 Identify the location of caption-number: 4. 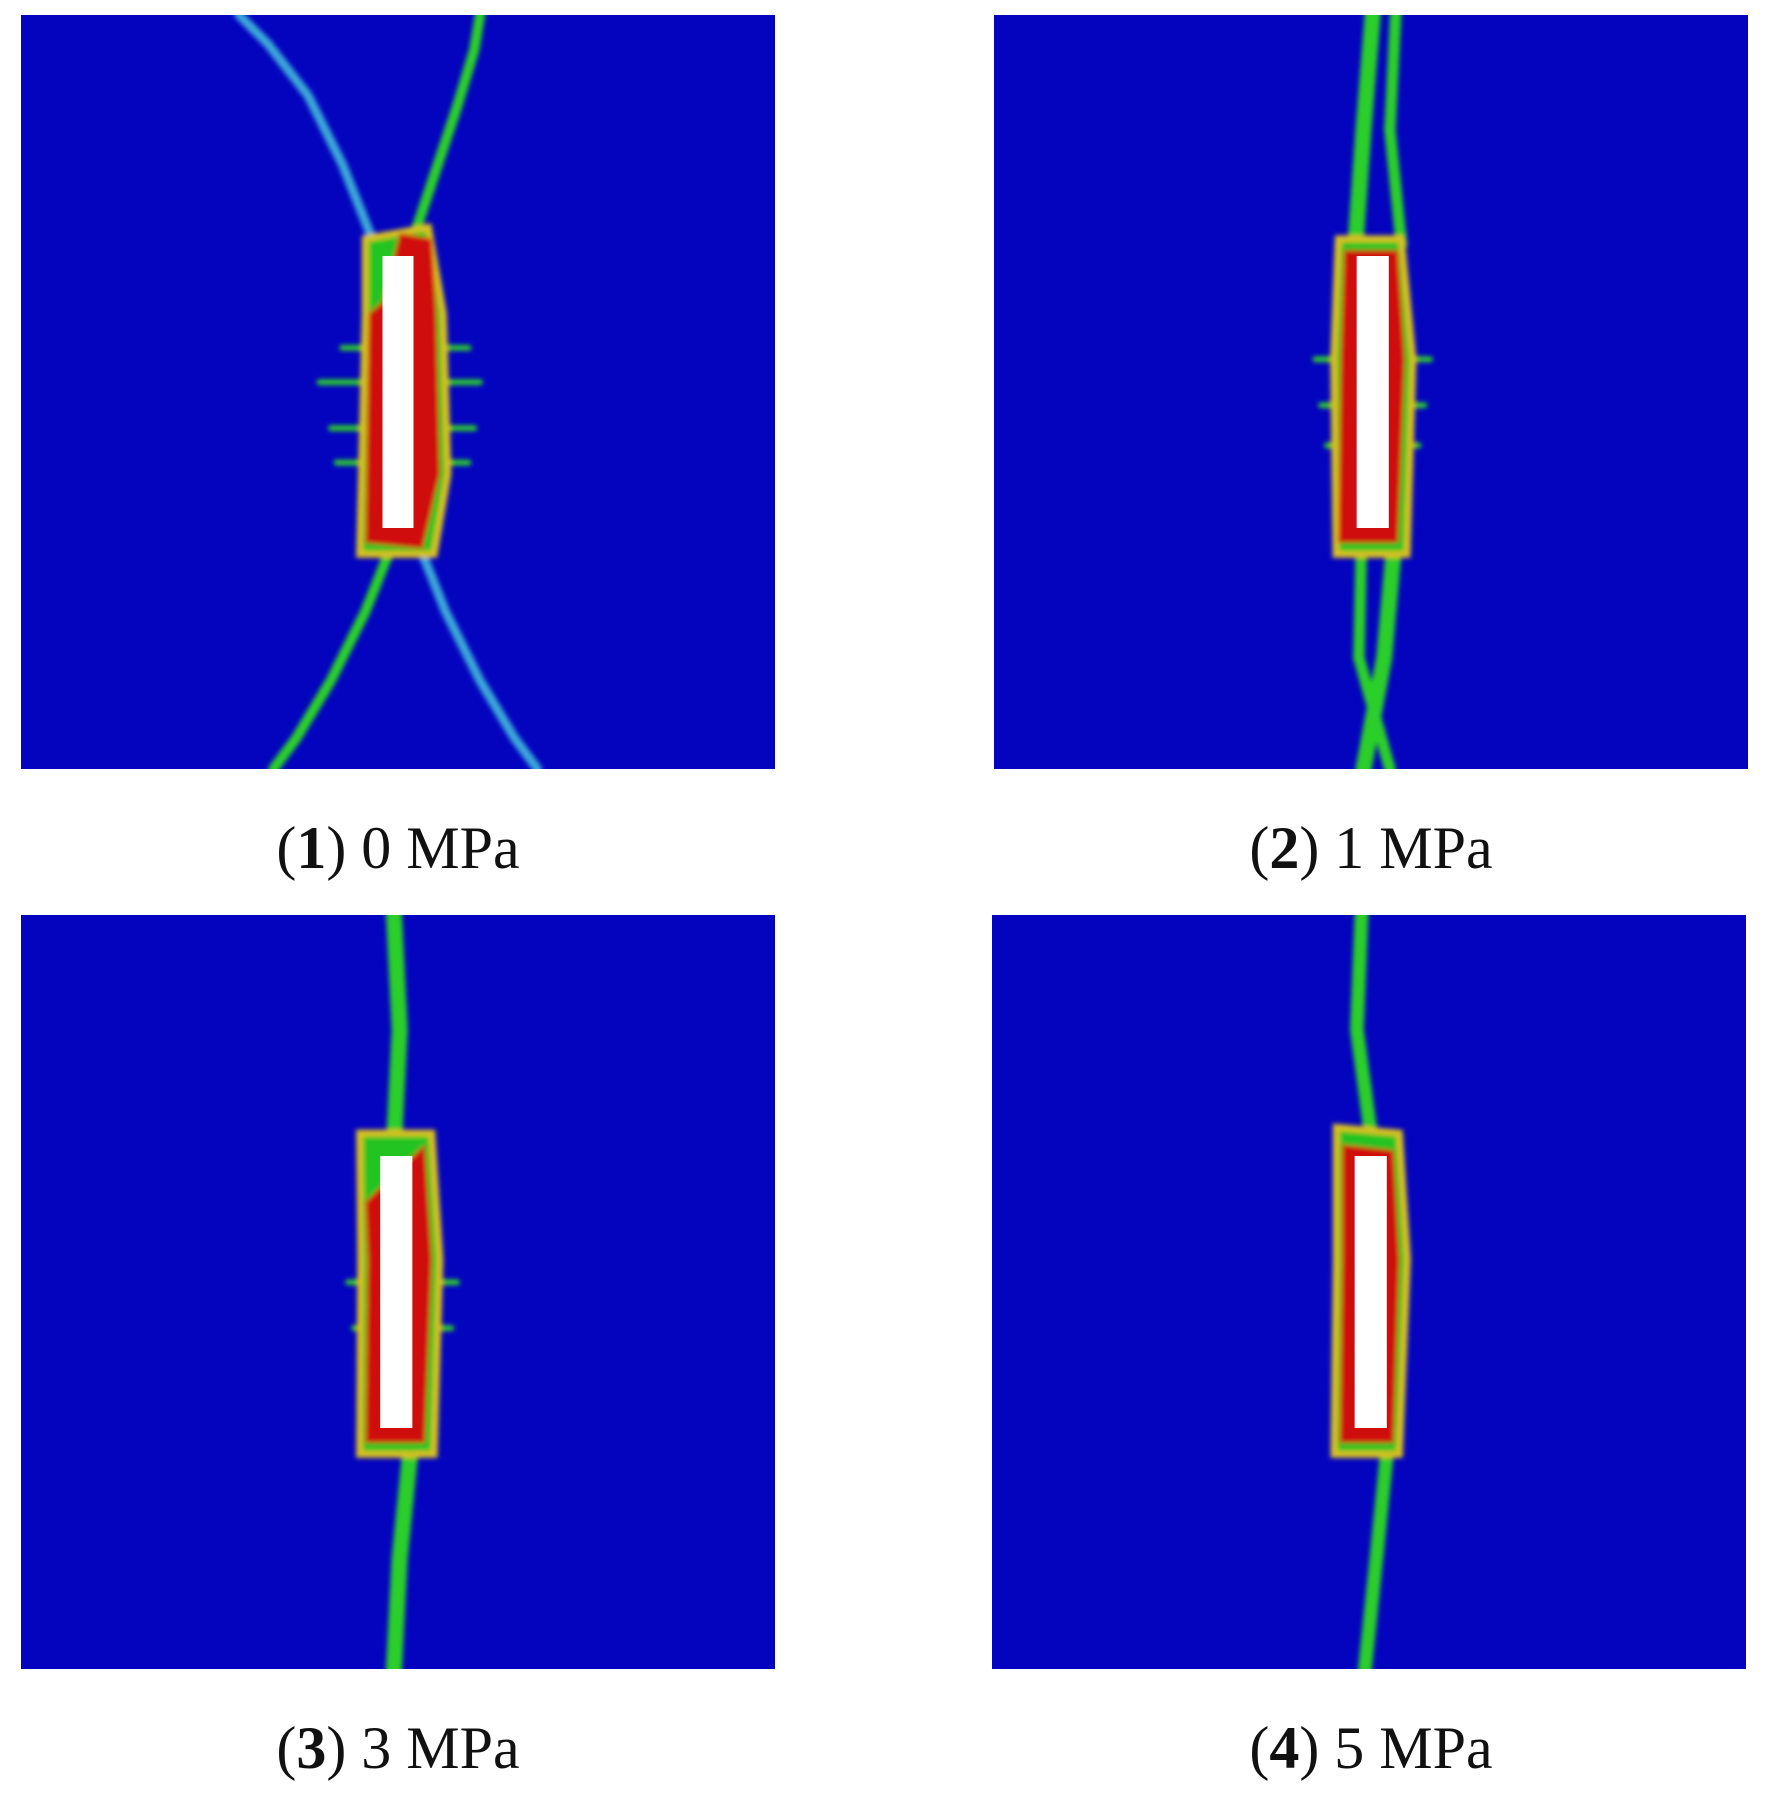
(1284, 1748).